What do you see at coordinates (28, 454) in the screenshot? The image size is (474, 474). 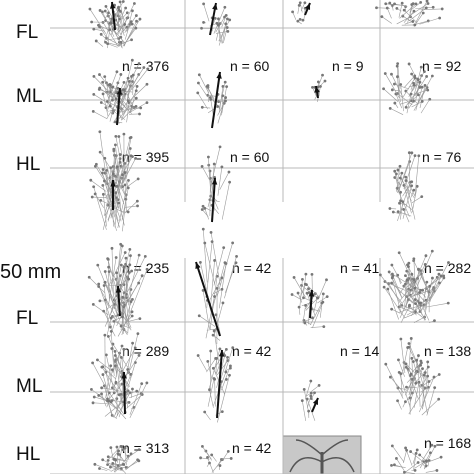 I see `row-label-hl-bottom: HL` at bounding box center [28, 454].